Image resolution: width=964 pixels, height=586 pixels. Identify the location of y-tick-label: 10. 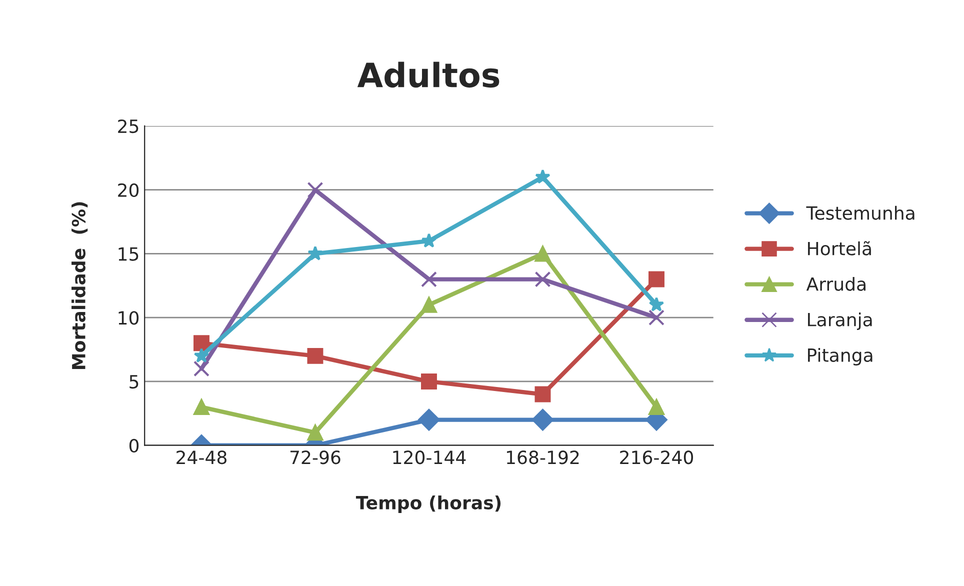
(128, 318).